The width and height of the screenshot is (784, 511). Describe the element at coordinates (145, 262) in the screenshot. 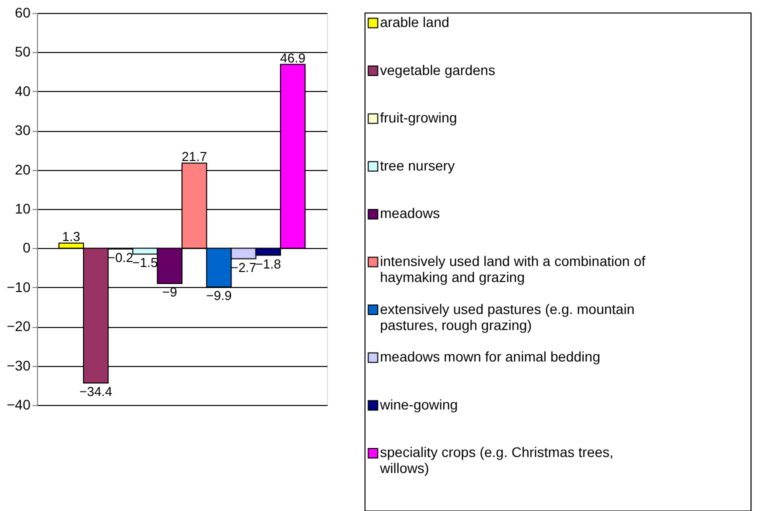

I see `data-label: −1.5` at that location.